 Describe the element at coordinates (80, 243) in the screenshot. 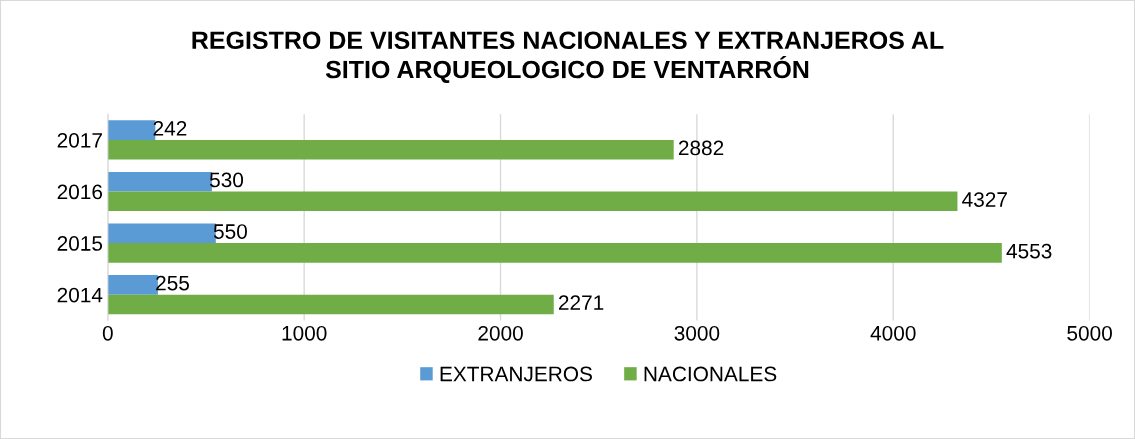

I see `y-tick-label: 2015` at that location.